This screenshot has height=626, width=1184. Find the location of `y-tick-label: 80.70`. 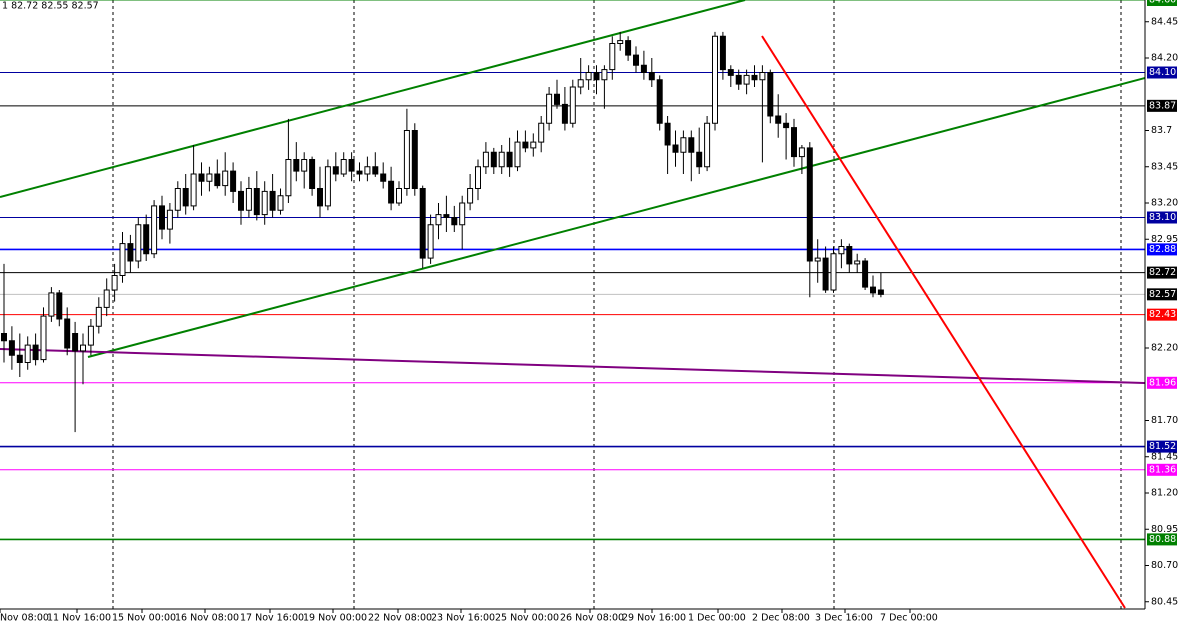

y-tick-label: 80.70 is located at coordinates (1164, 565).